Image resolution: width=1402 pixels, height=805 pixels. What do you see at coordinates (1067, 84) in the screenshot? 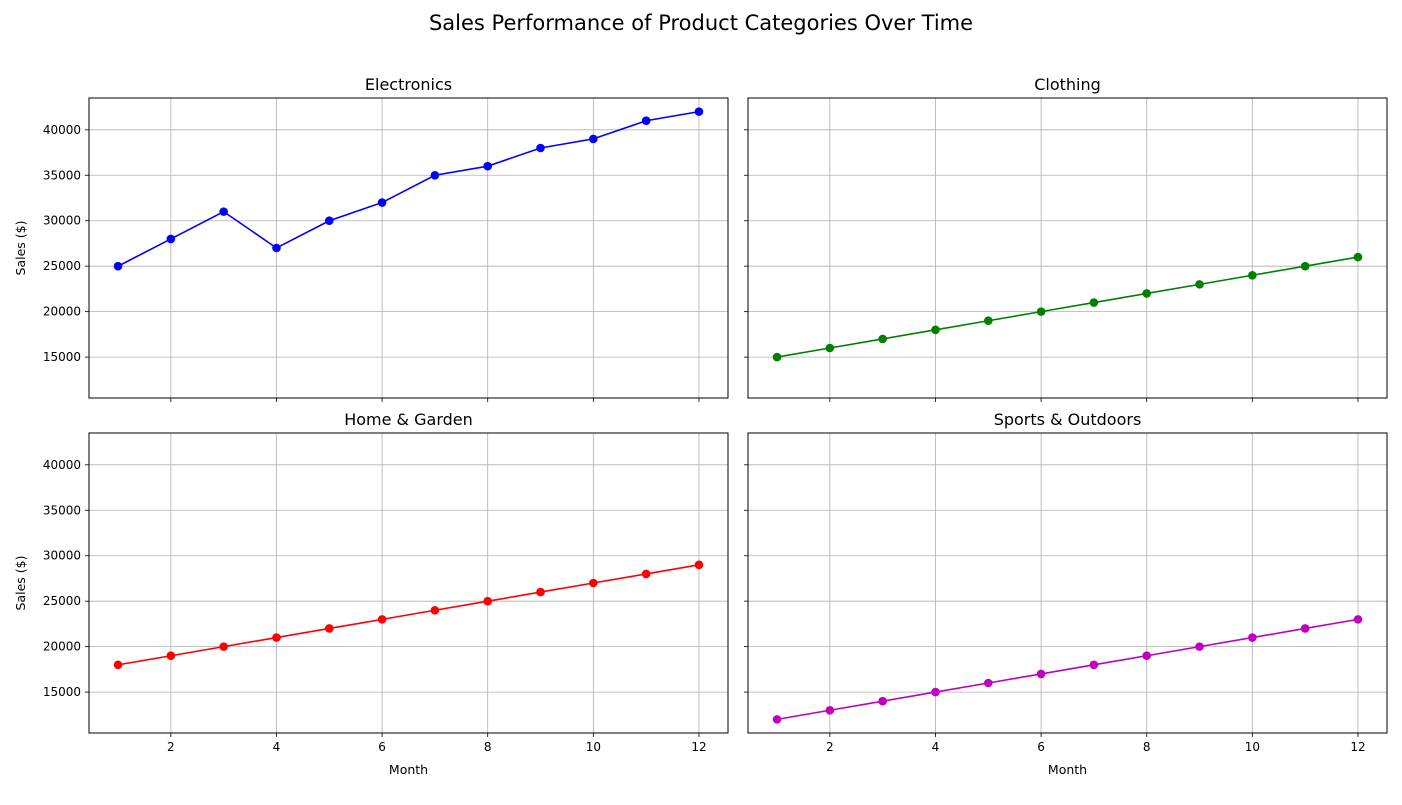
I see `panel-title: Clothing` at bounding box center [1067, 84].